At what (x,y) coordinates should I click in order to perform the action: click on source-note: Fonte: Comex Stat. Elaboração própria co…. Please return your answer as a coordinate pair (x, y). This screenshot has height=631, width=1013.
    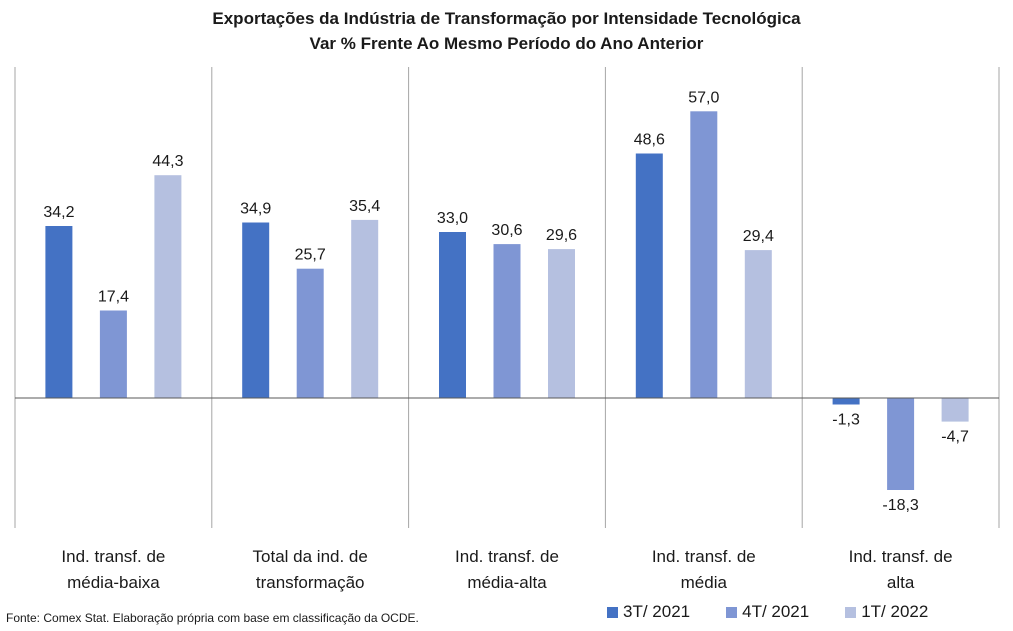
    Looking at the image, I should click on (212, 618).